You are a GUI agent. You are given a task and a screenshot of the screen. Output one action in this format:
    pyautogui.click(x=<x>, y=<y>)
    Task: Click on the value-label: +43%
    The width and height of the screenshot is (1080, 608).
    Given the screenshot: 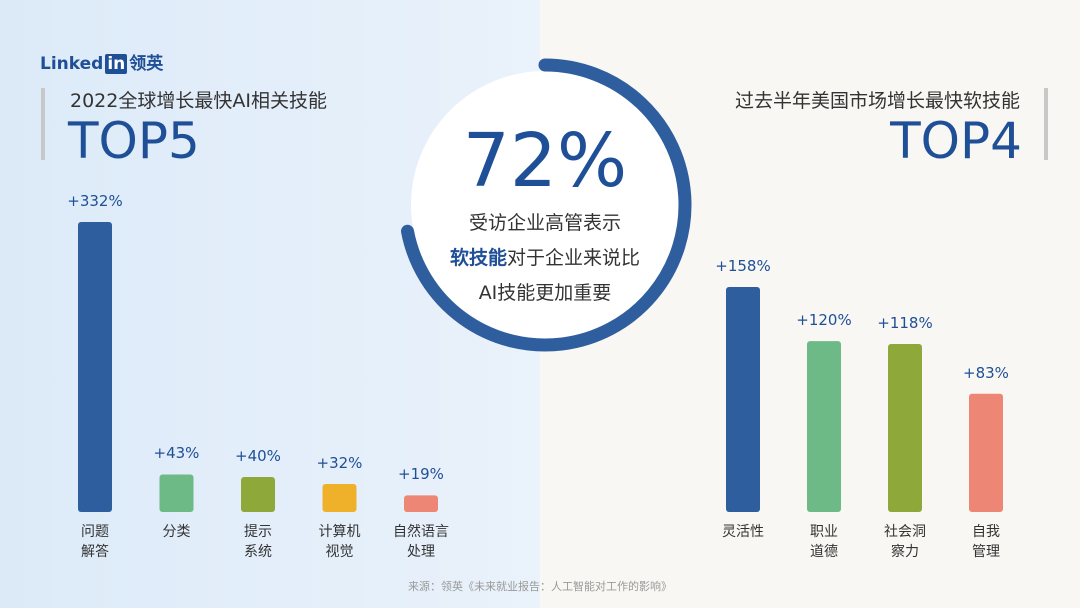 What is the action you would take?
    pyautogui.click(x=176, y=453)
    